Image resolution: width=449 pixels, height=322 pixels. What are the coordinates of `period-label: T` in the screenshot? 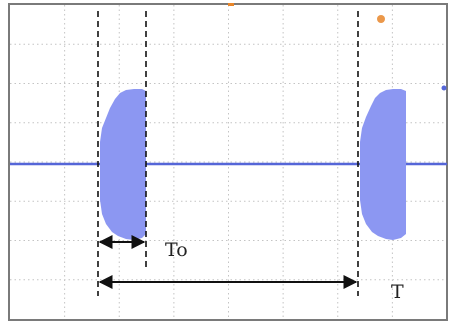 It's located at (397, 292).